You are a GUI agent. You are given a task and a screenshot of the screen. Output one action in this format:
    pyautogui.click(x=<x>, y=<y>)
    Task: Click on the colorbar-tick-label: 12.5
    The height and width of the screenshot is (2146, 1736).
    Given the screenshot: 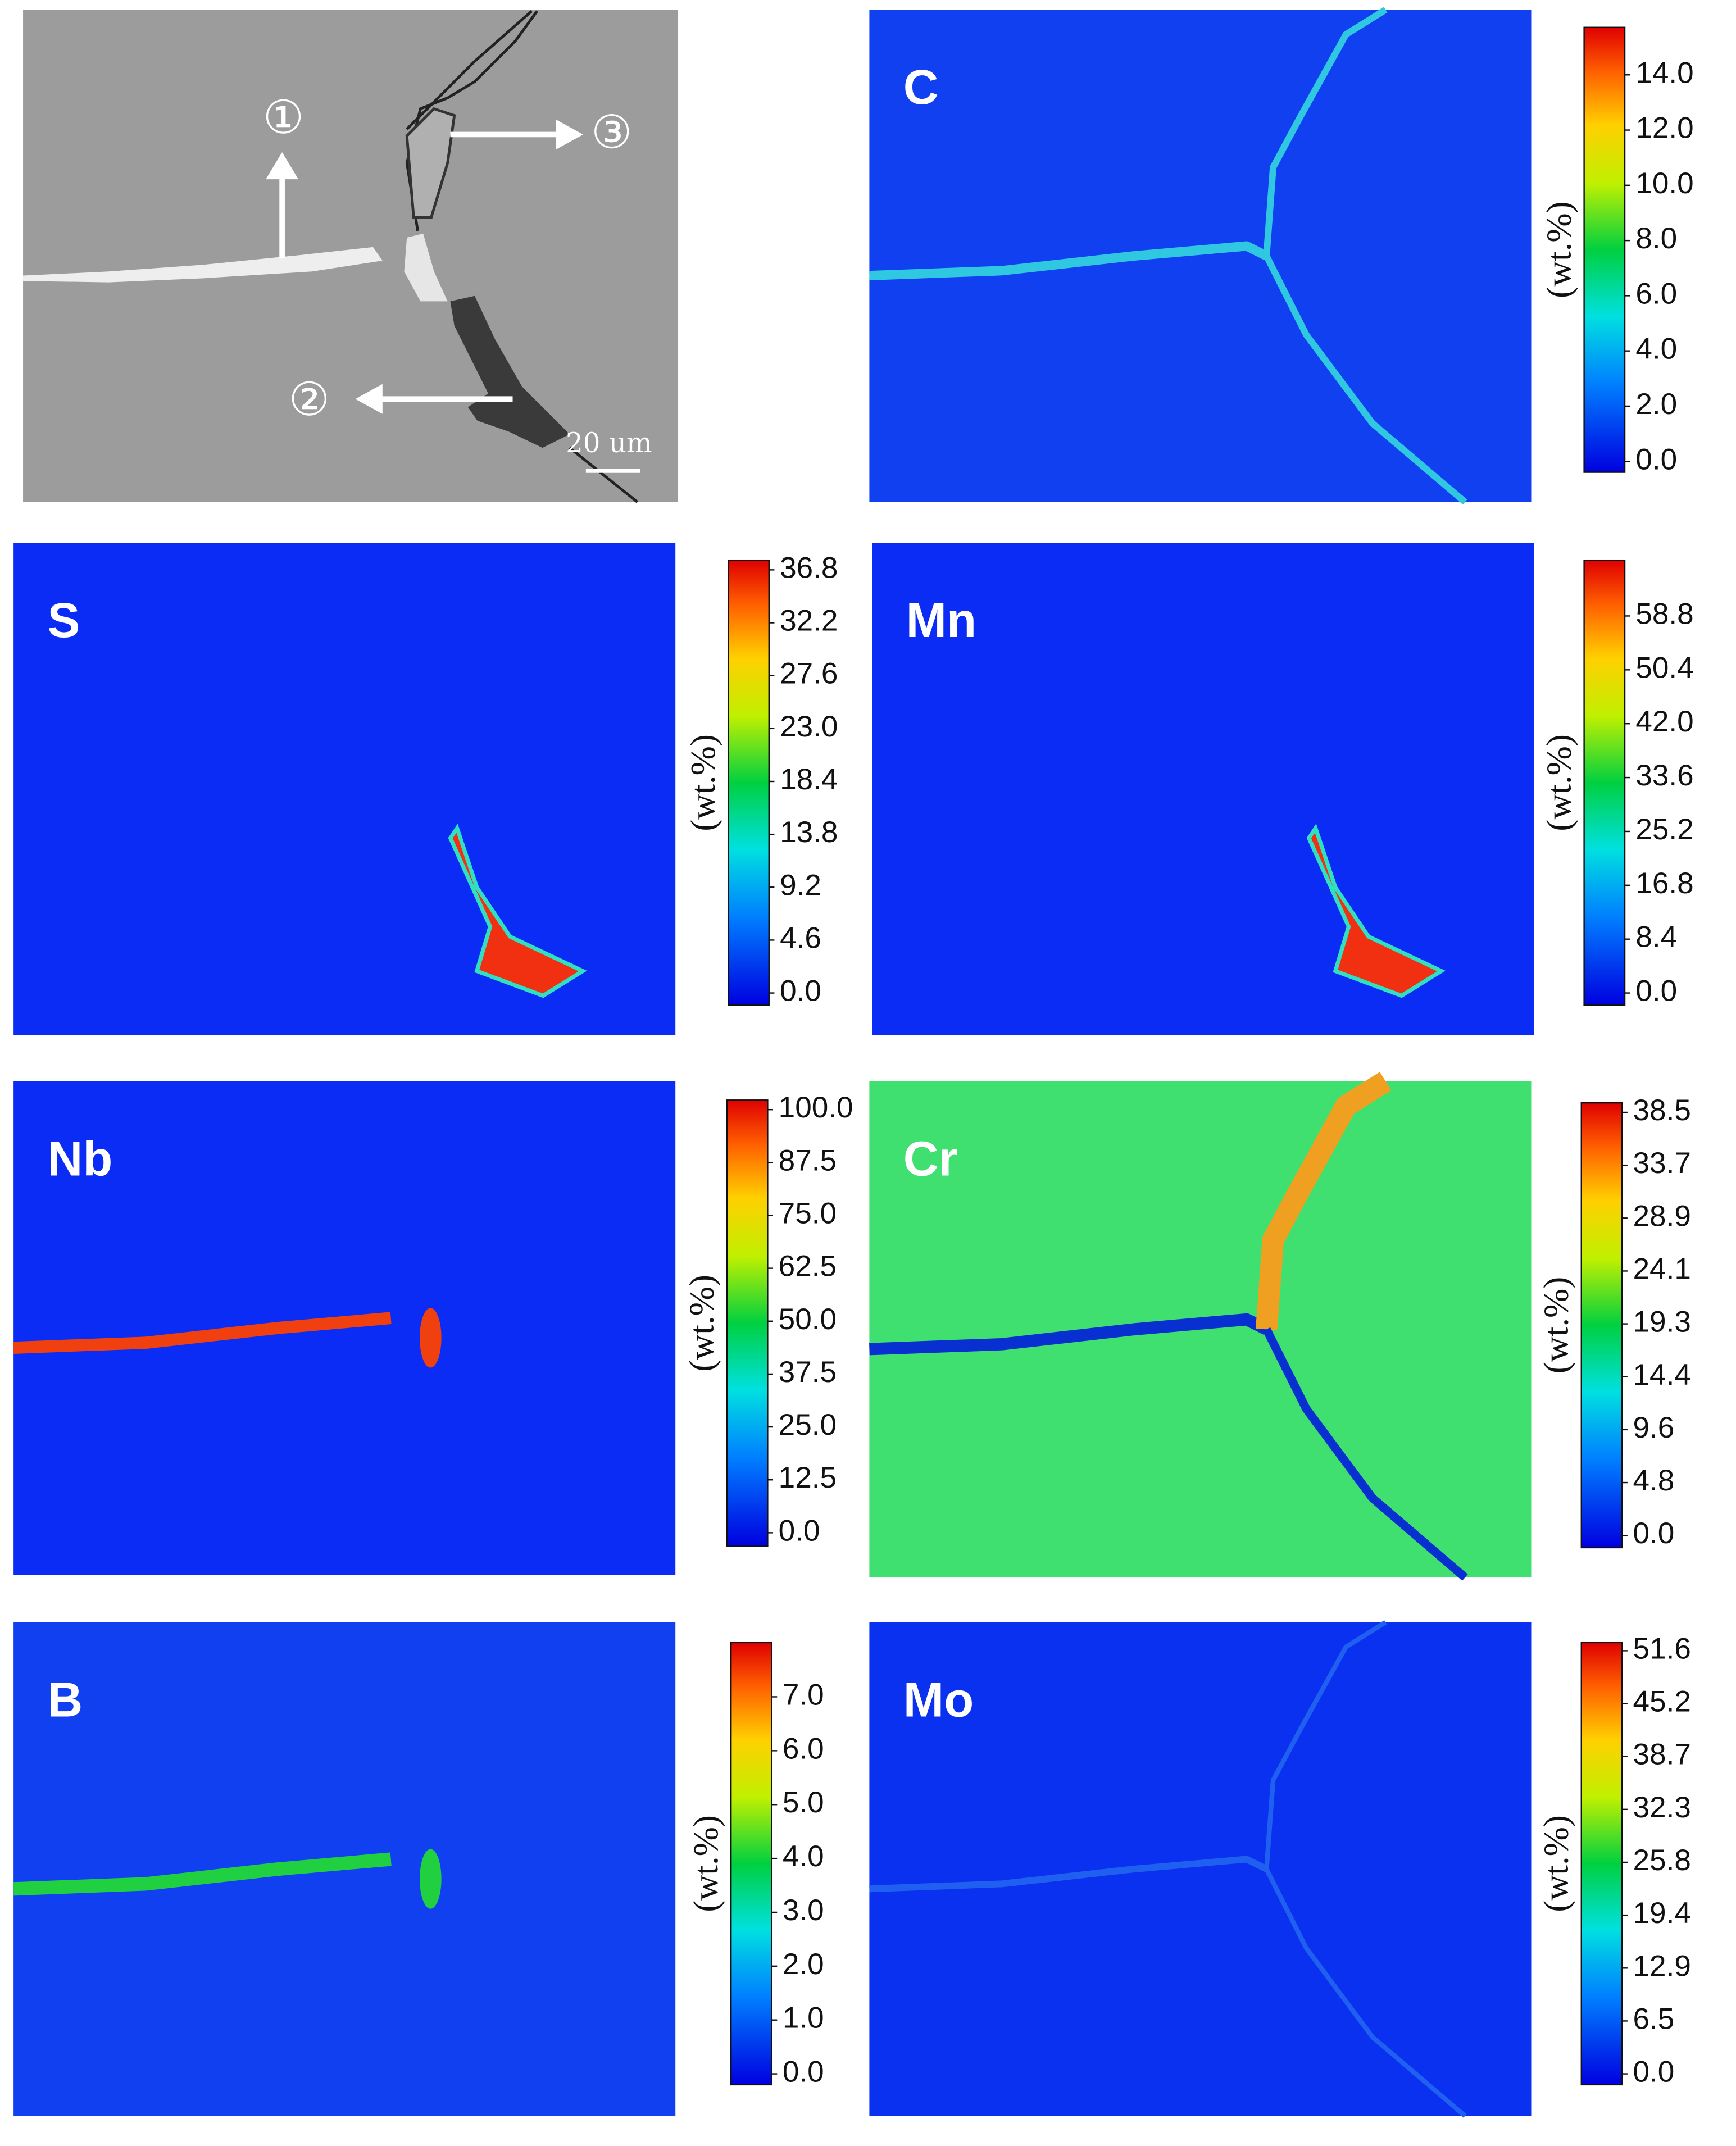 What is the action you would take?
    pyautogui.click(x=808, y=1477)
    